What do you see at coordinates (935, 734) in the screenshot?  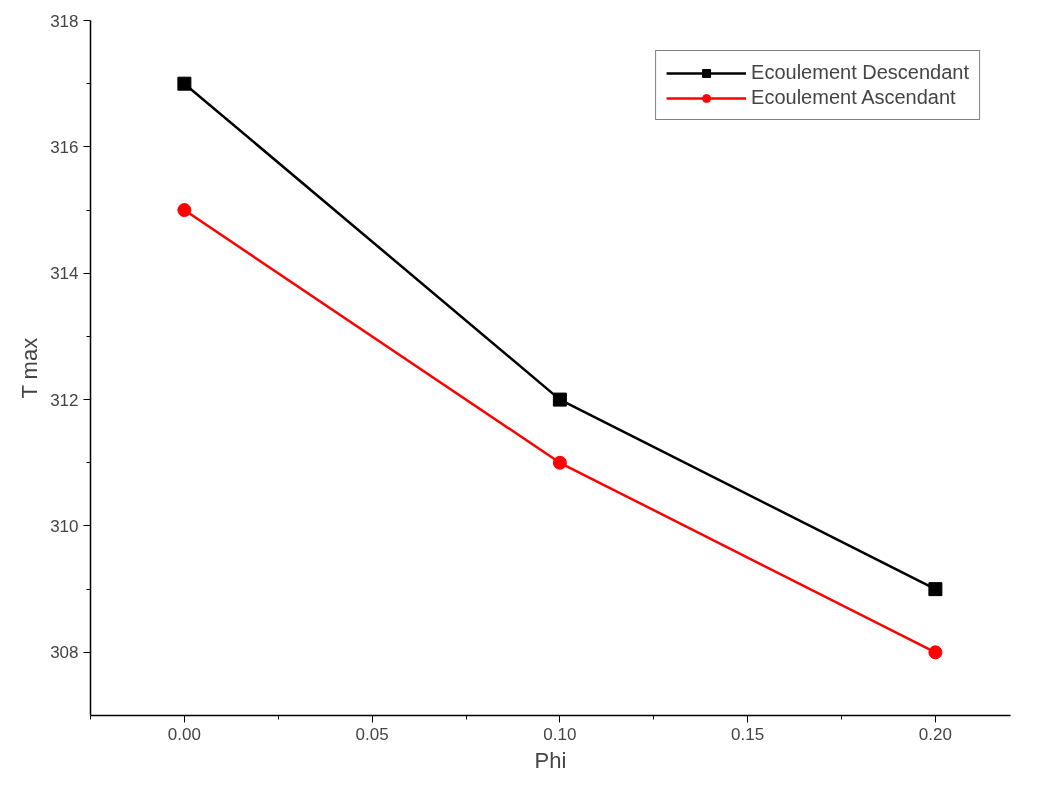 I see `x-tick-label: 0.20` at bounding box center [935, 734].